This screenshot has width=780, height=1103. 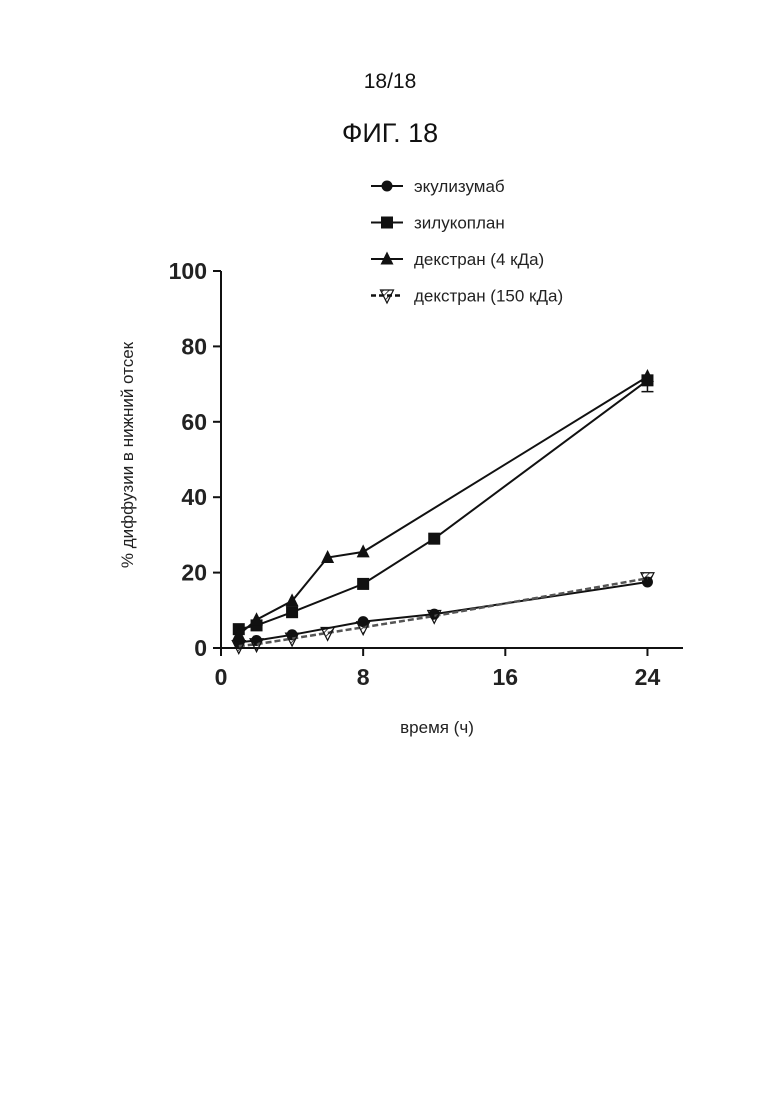 I want to click on legend-item: декстран (4 кДа), so click(x=457, y=259).